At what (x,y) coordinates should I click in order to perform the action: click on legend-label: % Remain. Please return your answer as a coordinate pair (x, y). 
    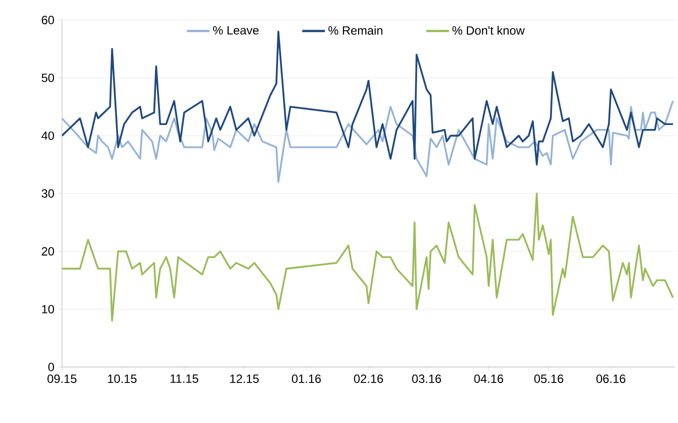
    Looking at the image, I should click on (355, 30).